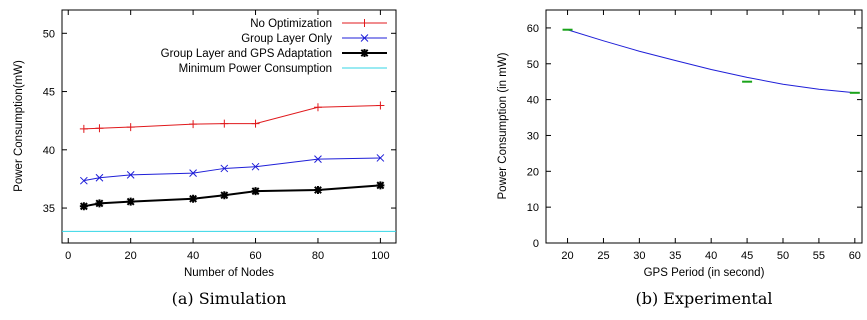 This screenshot has width=867, height=320. I want to click on legend-label: Minimum Power Consumption, so click(255, 69).